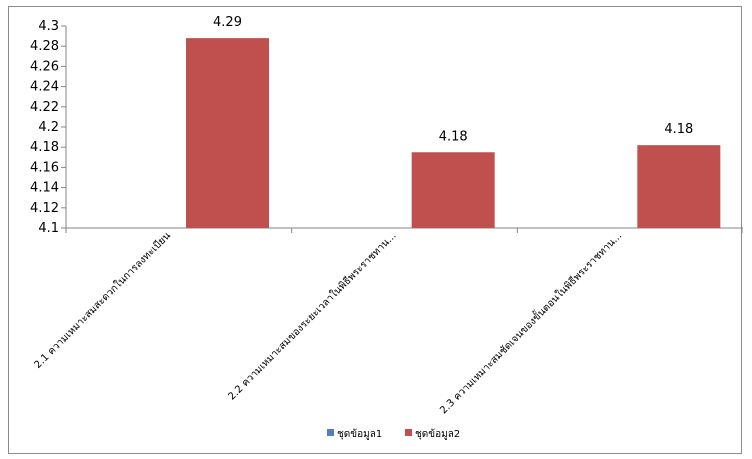 The height and width of the screenshot is (459, 752). What do you see at coordinates (359, 434) in the screenshot?
I see `legend-entry: ชุดข้อมูล1` at bounding box center [359, 434].